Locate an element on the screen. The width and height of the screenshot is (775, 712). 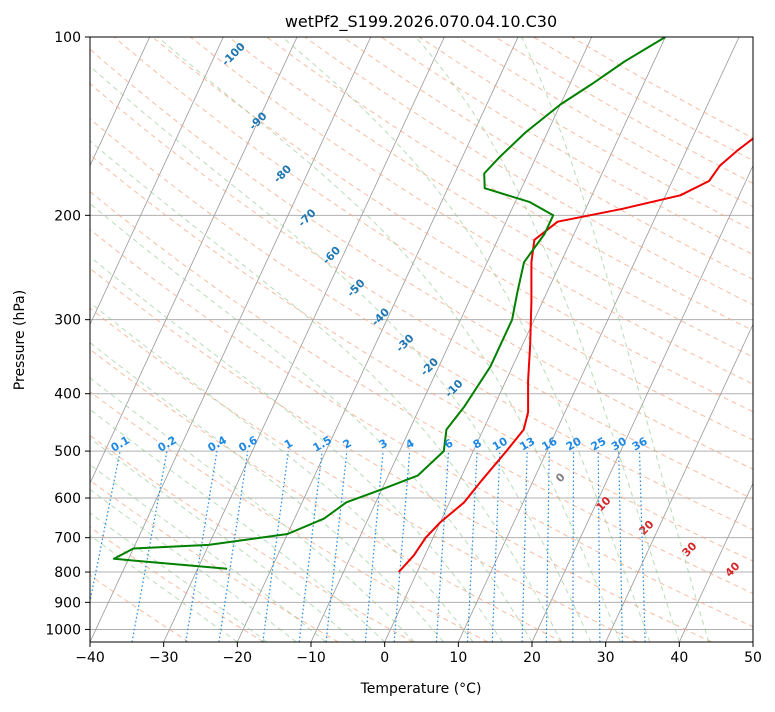
y-tick-label: 700 is located at coordinates (67, 539).